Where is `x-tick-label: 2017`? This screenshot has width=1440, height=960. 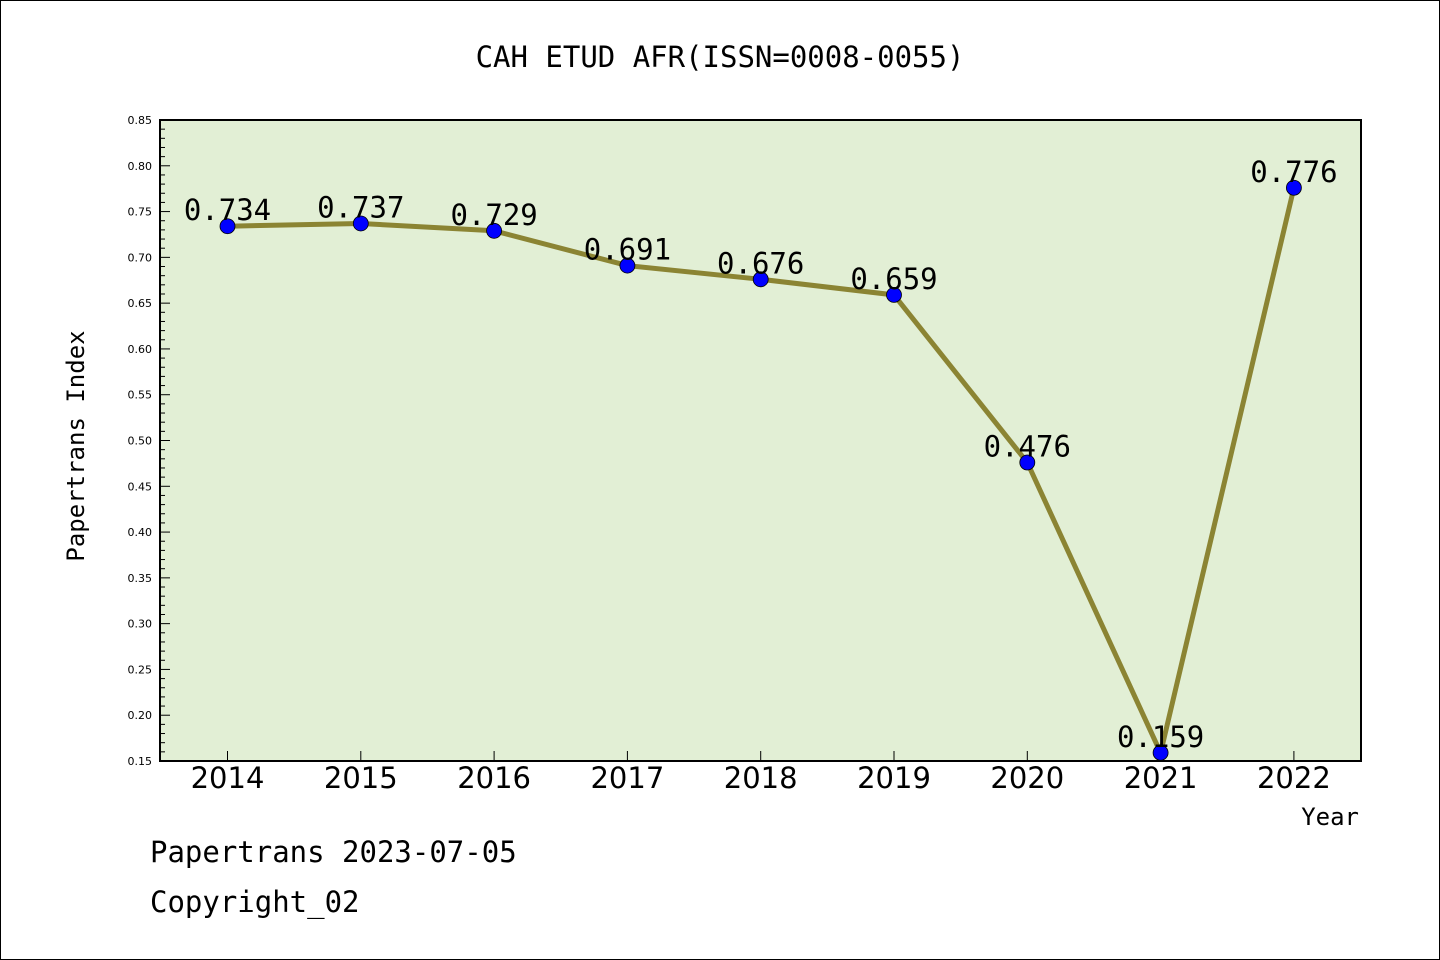
x-tick-label: 2017 is located at coordinates (627, 778).